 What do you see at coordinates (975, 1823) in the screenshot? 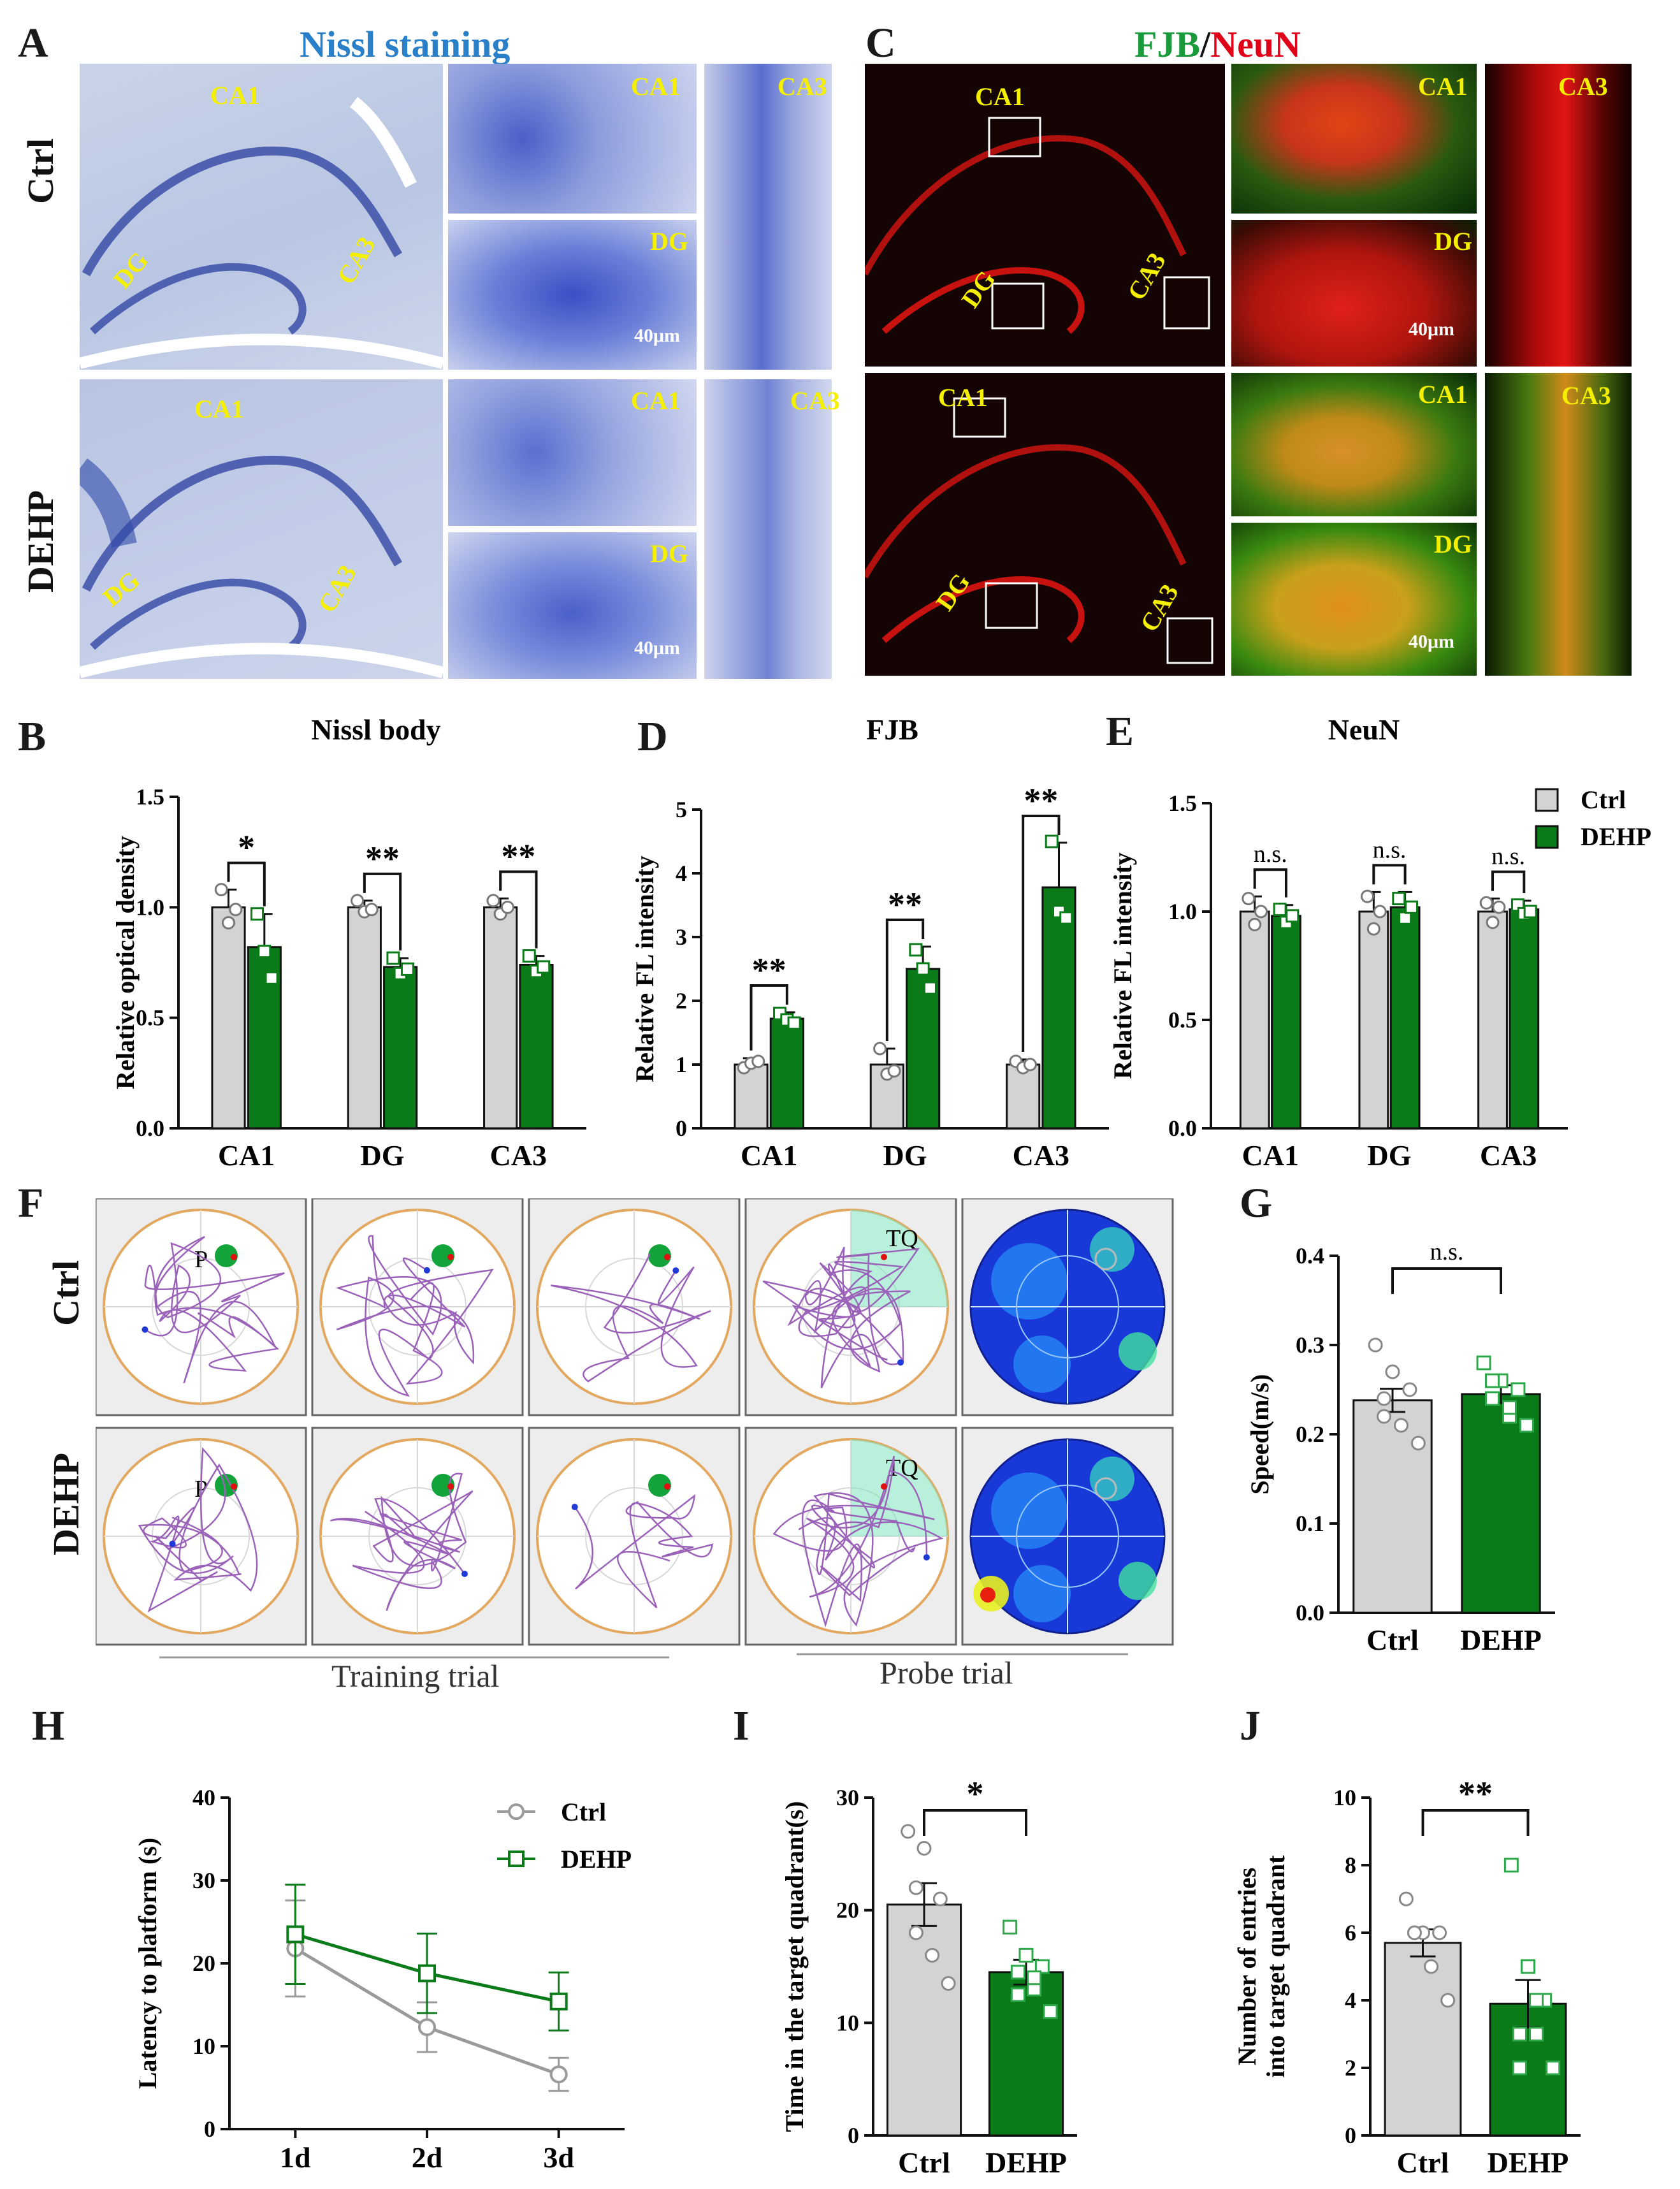
I see `I-sig-bracket` at bounding box center [975, 1823].